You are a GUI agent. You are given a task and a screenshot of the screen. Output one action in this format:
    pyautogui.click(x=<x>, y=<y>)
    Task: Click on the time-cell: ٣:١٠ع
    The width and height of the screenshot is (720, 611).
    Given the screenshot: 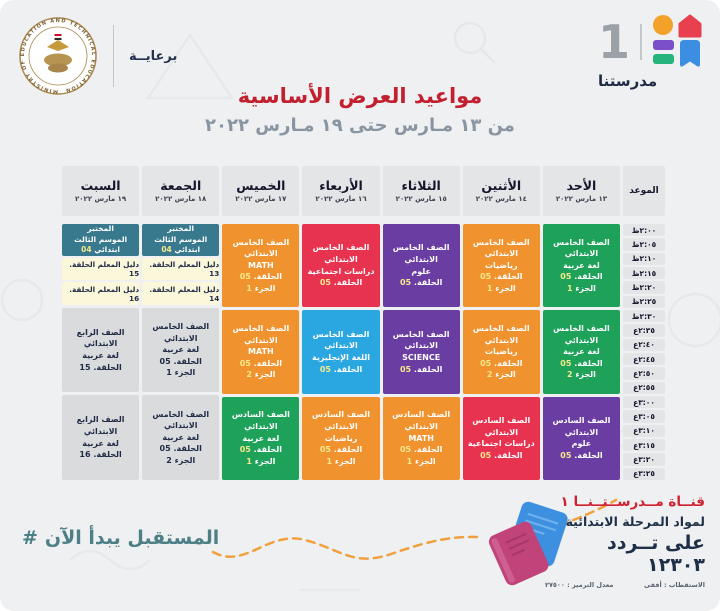 What is the action you would take?
    pyautogui.click(x=644, y=430)
    